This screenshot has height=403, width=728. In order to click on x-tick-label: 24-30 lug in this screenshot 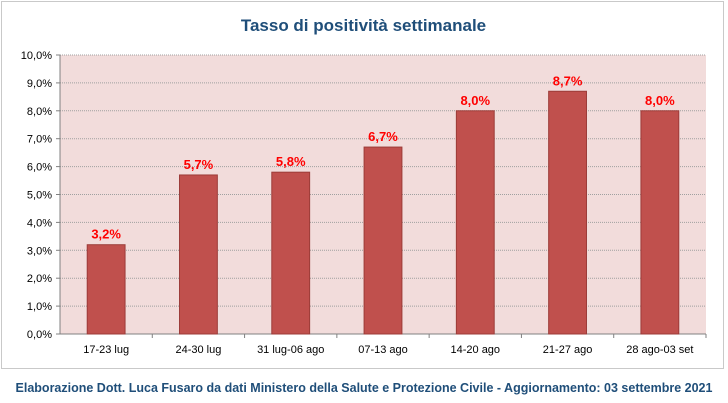, I will do `click(198, 350)`.